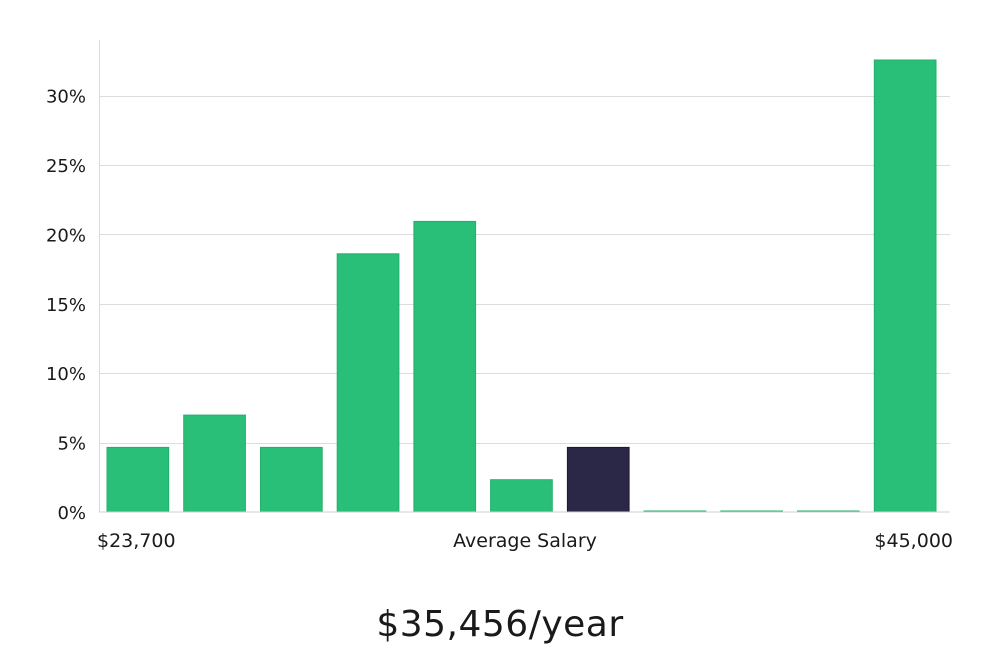 The height and width of the screenshot is (660, 1000). What do you see at coordinates (66, 97) in the screenshot?
I see `y-tick-label: 30%` at bounding box center [66, 97].